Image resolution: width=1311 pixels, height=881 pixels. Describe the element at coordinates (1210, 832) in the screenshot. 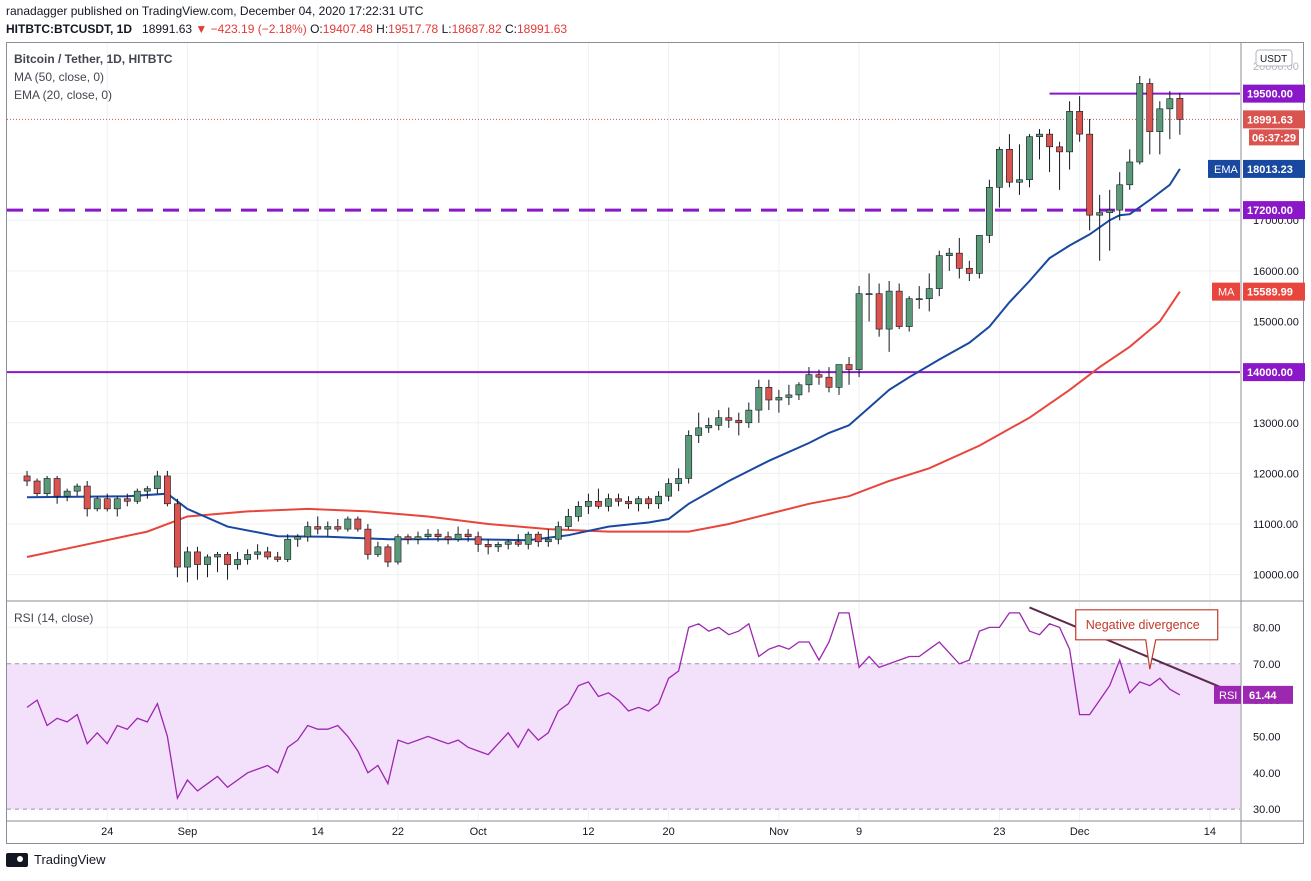

I see `time-tick-label: 14` at that location.